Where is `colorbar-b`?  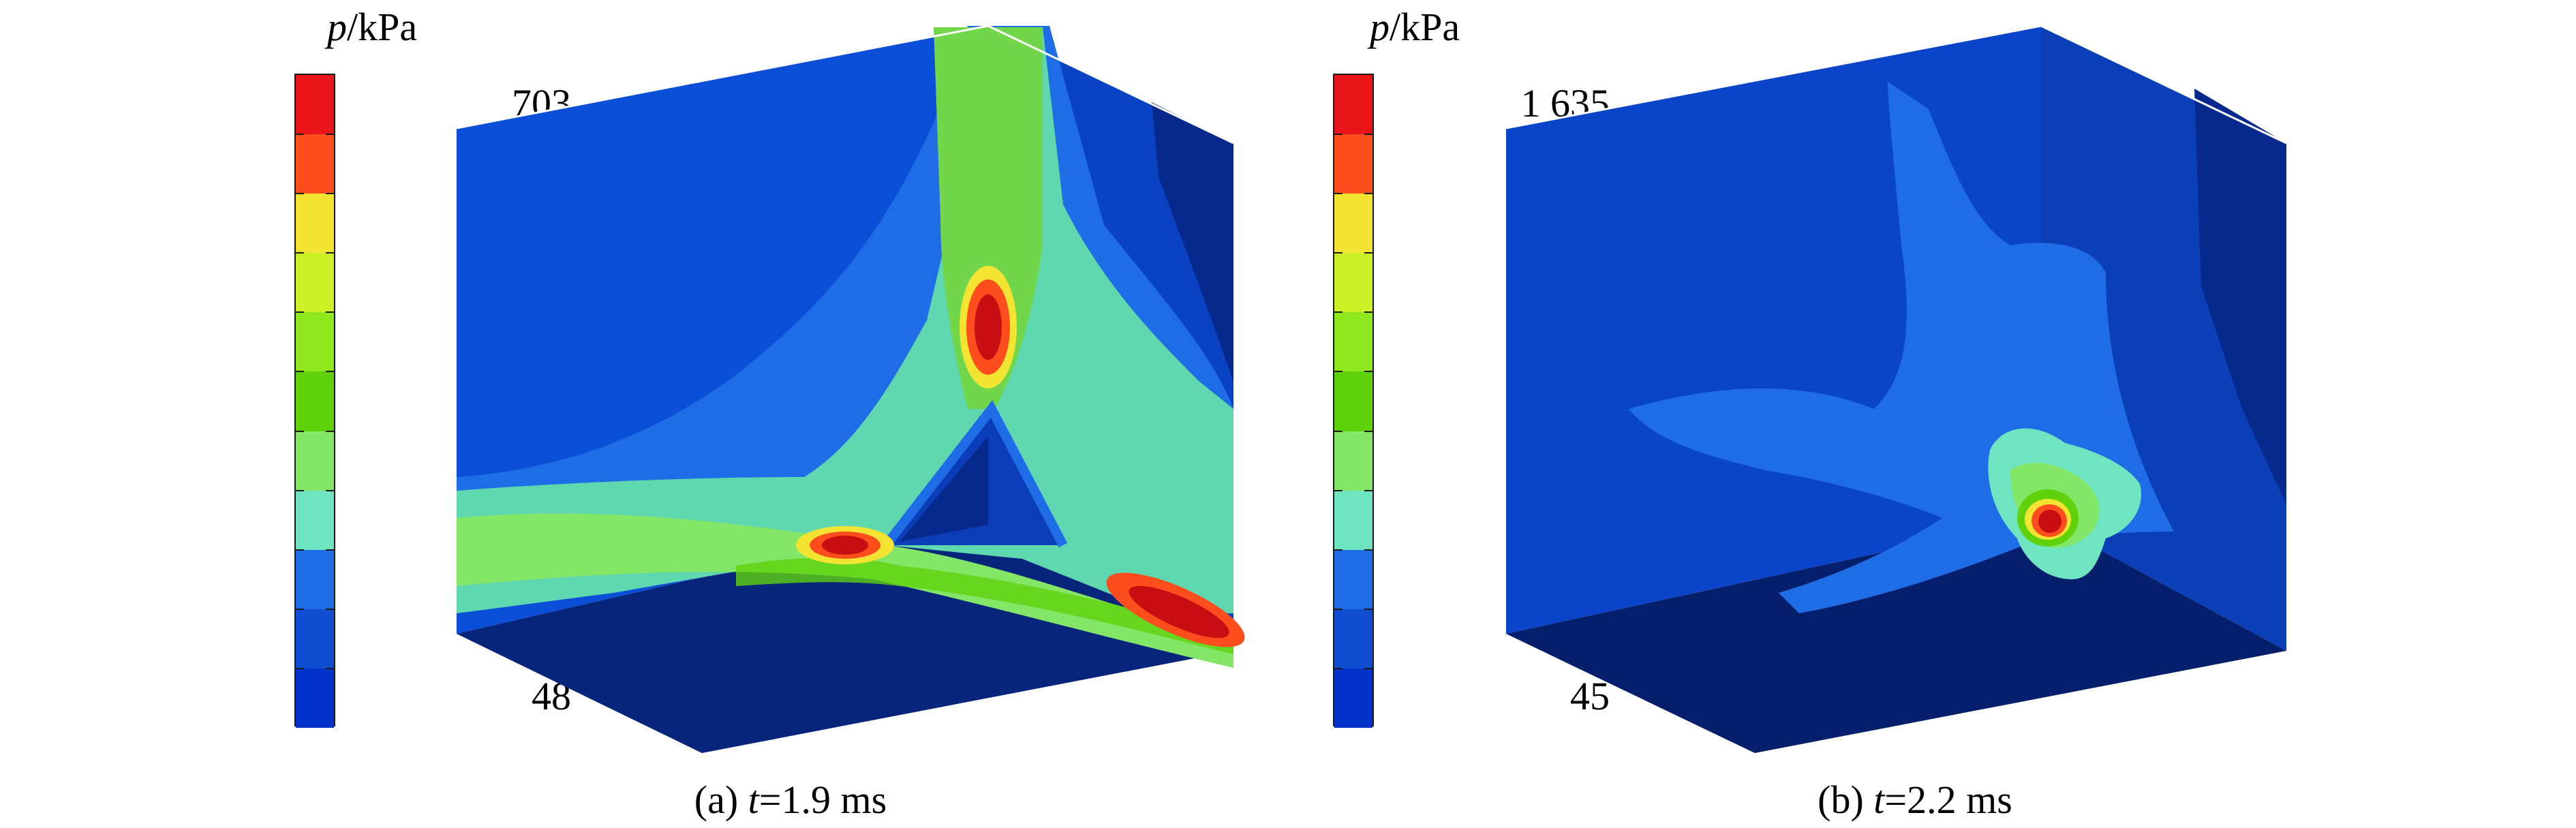 colorbar-b is located at coordinates (1353, 402).